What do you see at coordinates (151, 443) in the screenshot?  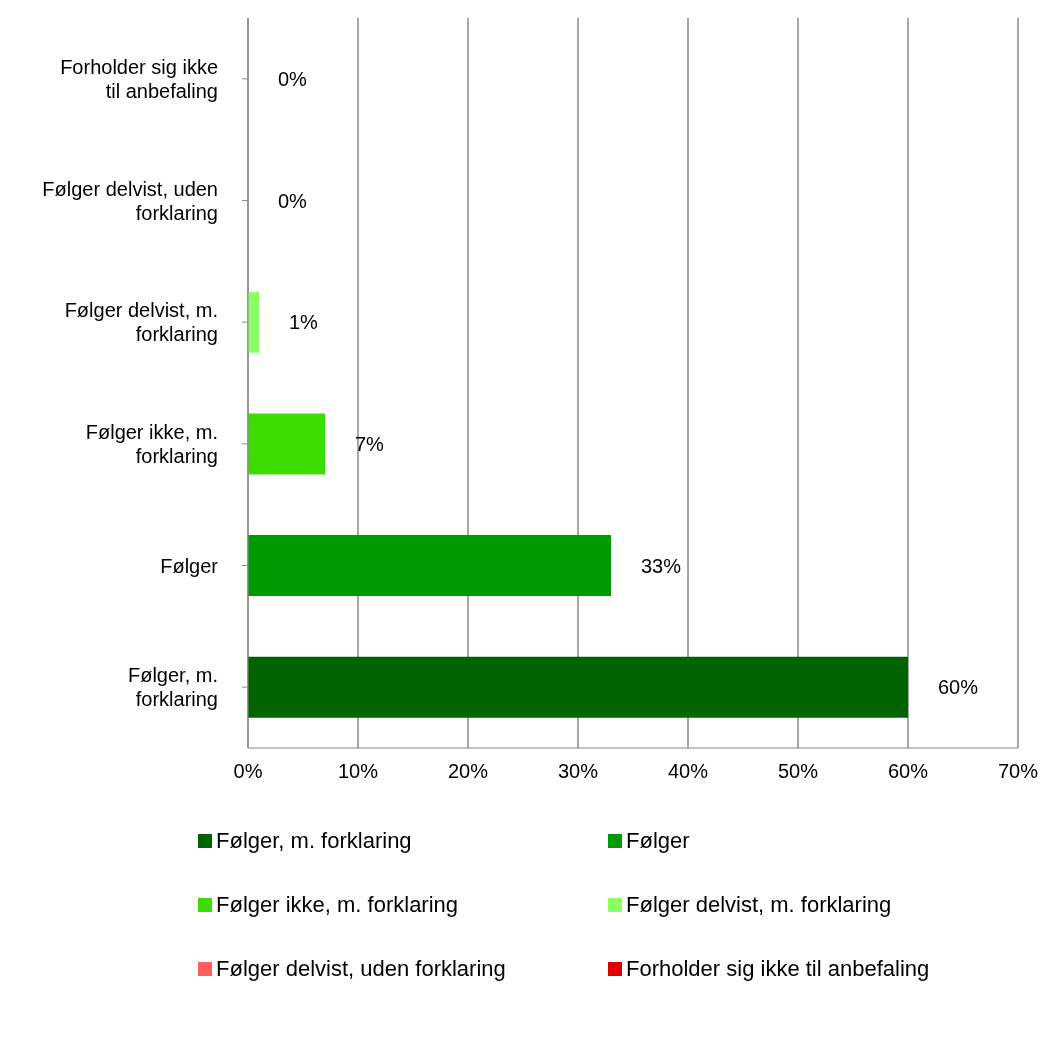 I see `y-tick-label: Følger ikke, m. forklaring` at bounding box center [151, 443].